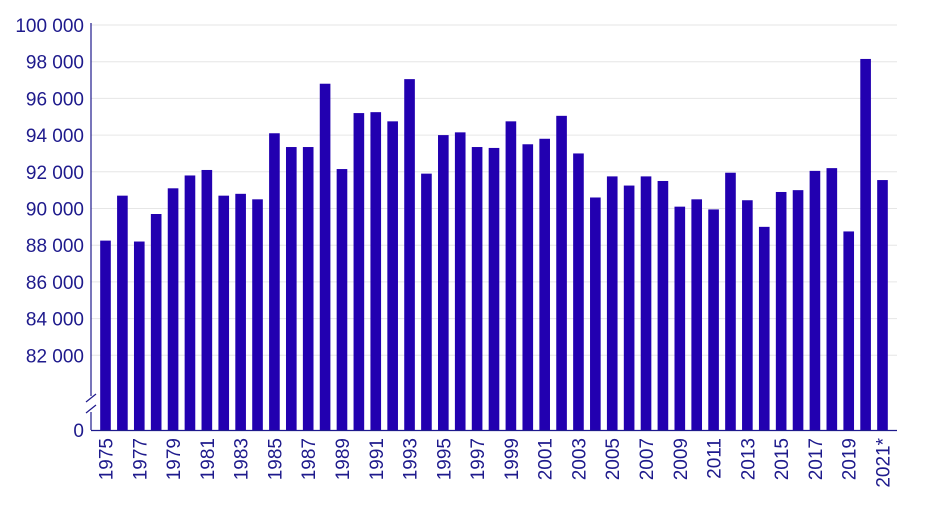 This screenshot has height=521, width=926. What do you see at coordinates (798, 310) in the screenshot?
I see `bar-2016` at bounding box center [798, 310].